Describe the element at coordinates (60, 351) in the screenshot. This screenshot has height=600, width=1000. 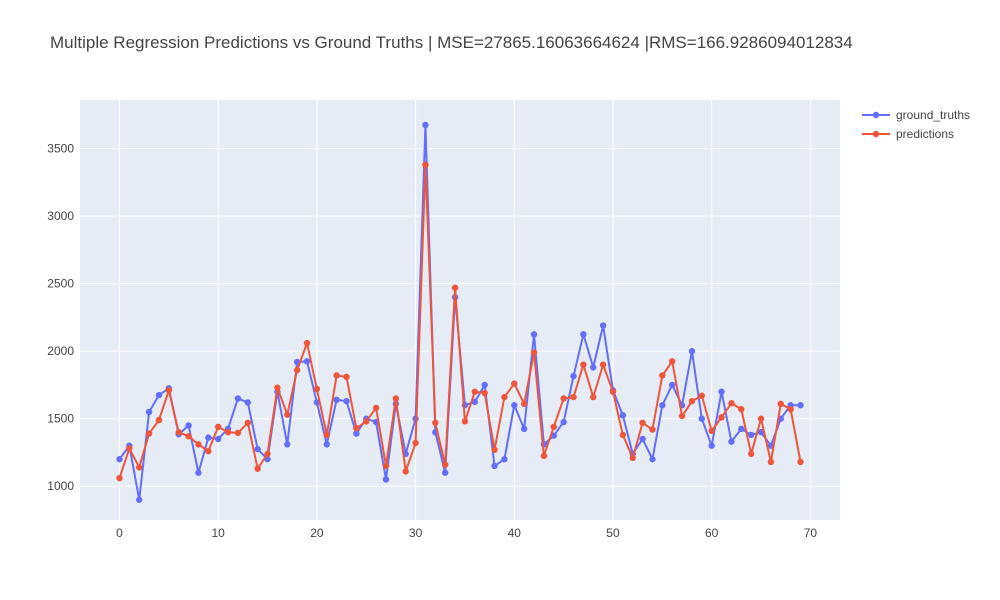
I see `y-tick-label: 2000` at that location.